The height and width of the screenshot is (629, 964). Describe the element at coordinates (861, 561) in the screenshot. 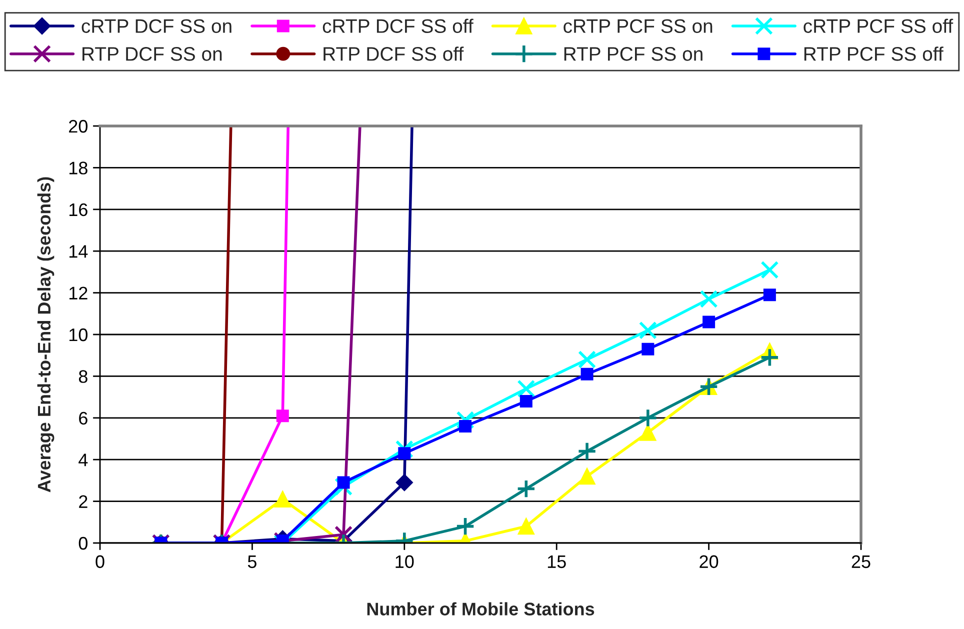

I see `x-tick-label: 25` at that location.